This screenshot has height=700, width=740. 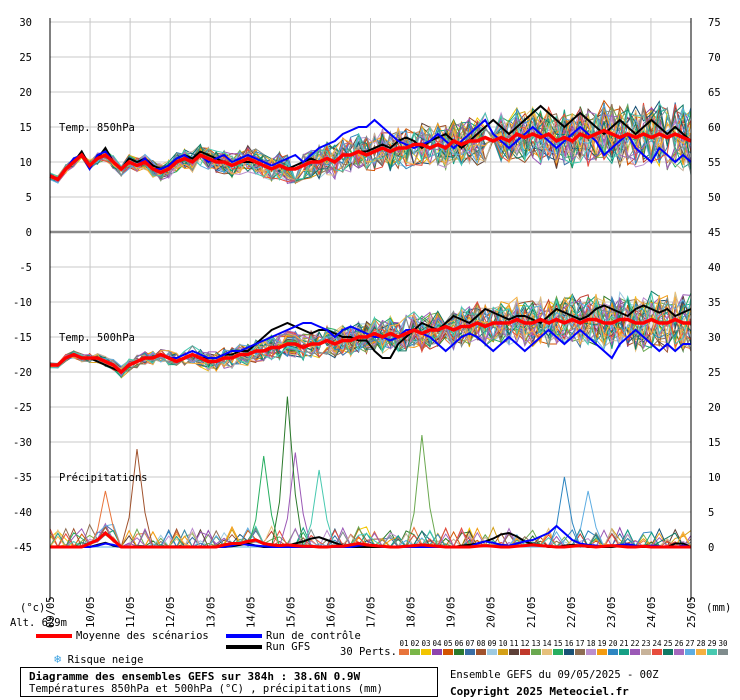 What do you see at coordinates (25, 268) in the screenshot?
I see `left-tick-label: -5` at bounding box center [25, 268].